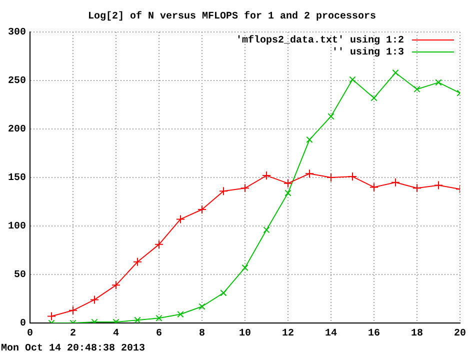 This screenshot has width=474, height=355. Describe the element at coordinates (460, 334) in the screenshot. I see `x-tick-label: 20` at that location.